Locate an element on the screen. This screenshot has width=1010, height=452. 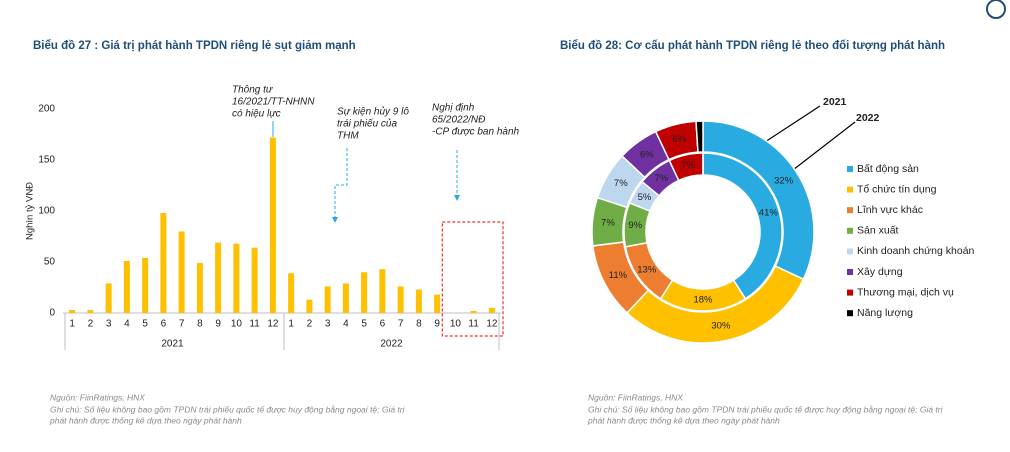
y-tick-label: 50 is located at coordinates (50, 262).